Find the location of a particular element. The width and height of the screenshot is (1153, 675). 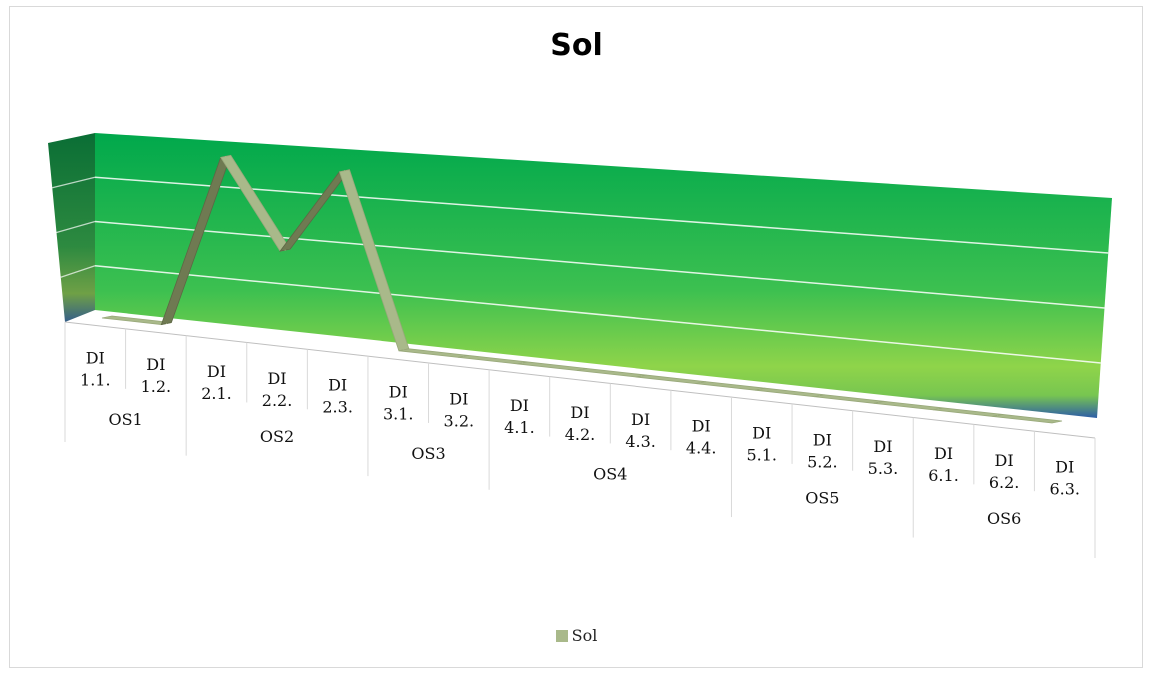

group-label: OS6 is located at coordinates (1004, 518).